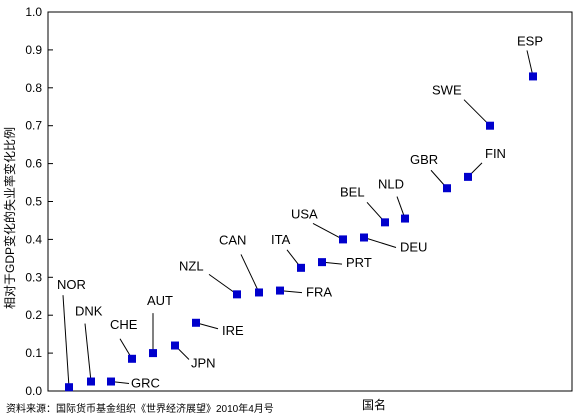 This screenshot has height=420, width=580. What do you see at coordinates (490, 125) in the screenshot?
I see `point-swe` at bounding box center [490, 125].